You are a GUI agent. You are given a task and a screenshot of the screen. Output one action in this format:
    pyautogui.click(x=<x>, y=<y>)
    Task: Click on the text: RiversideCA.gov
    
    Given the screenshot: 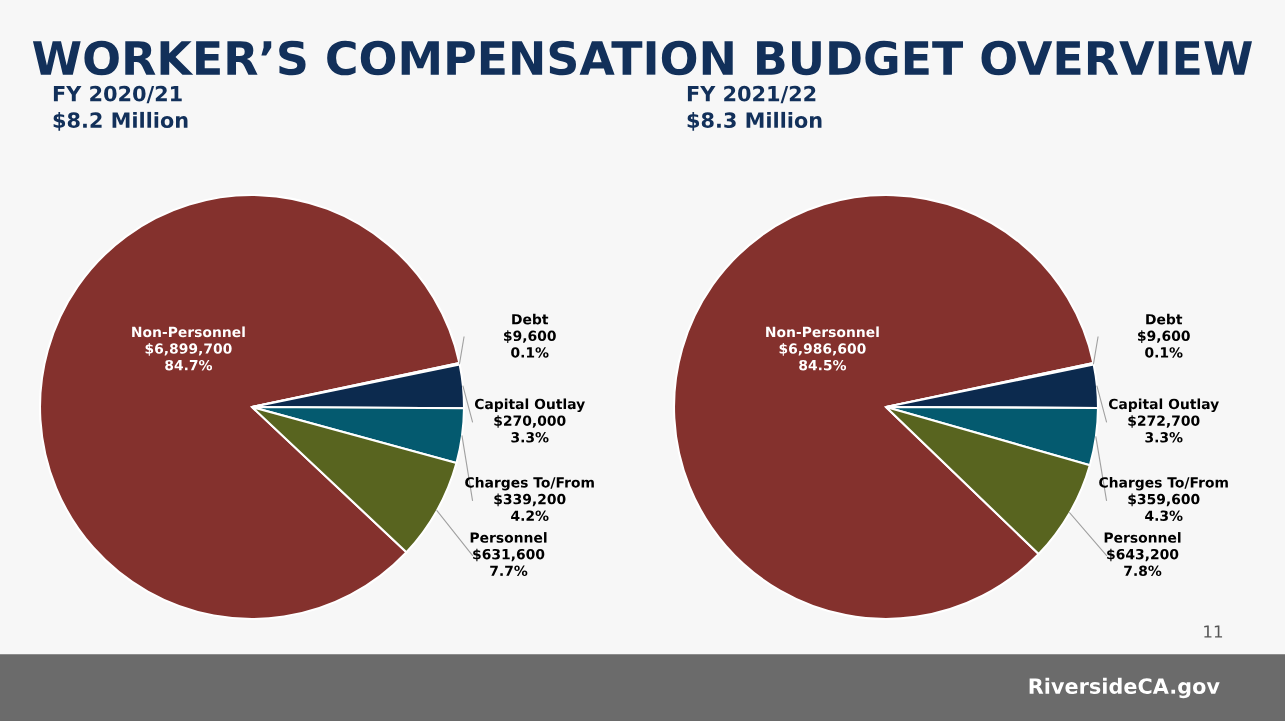 What is the action you would take?
    pyautogui.click(x=1124, y=688)
    